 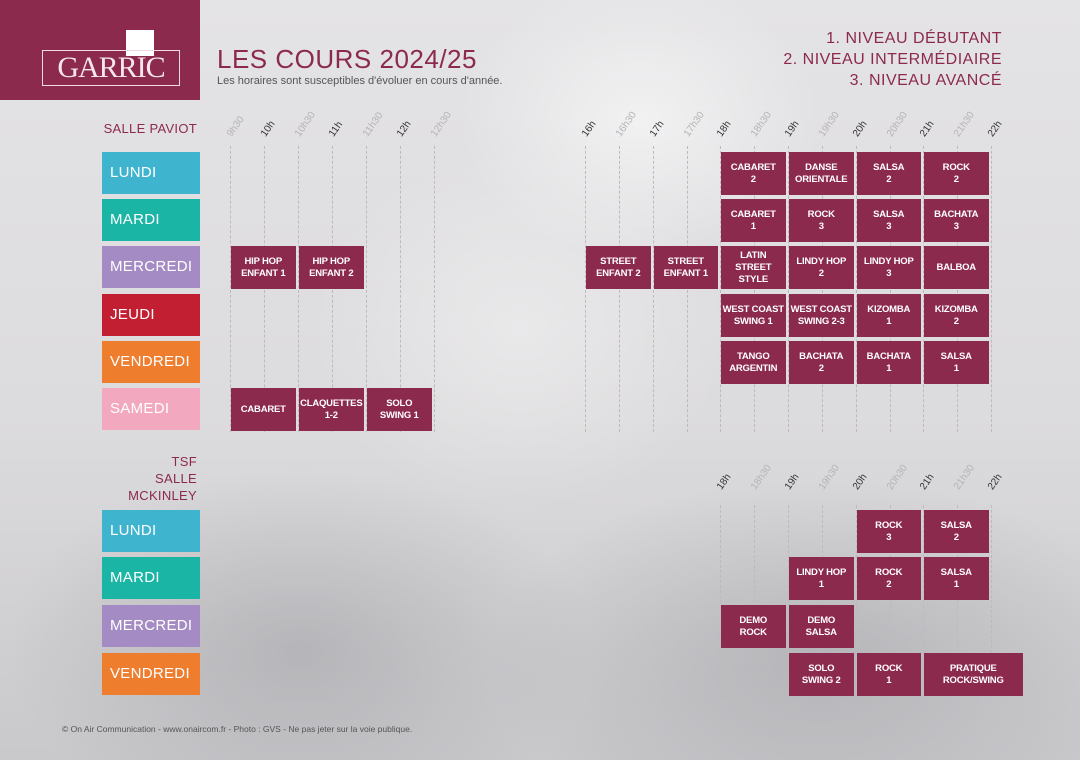 What do you see at coordinates (956, 315) in the screenshot?
I see `class-slot: KIZOMBA 2` at bounding box center [956, 315].